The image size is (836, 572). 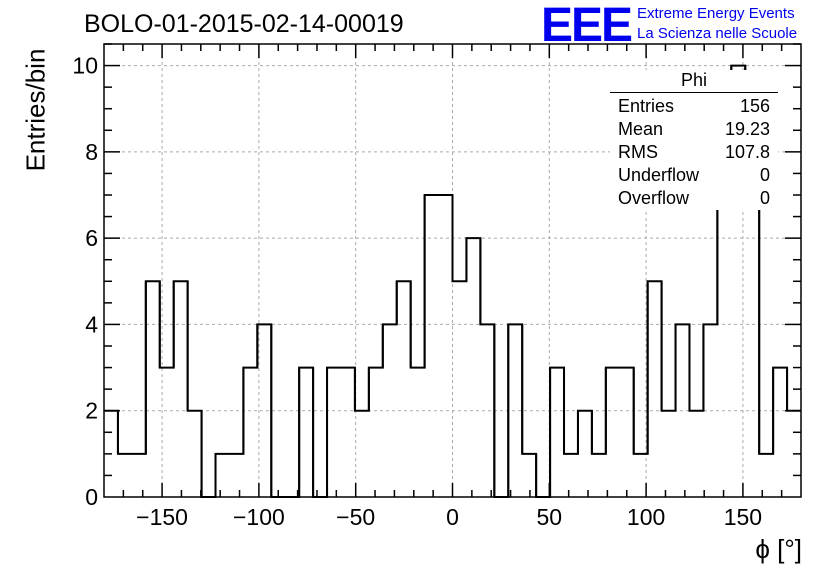 I want to click on stats-label: Entries, so click(x=646, y=106).